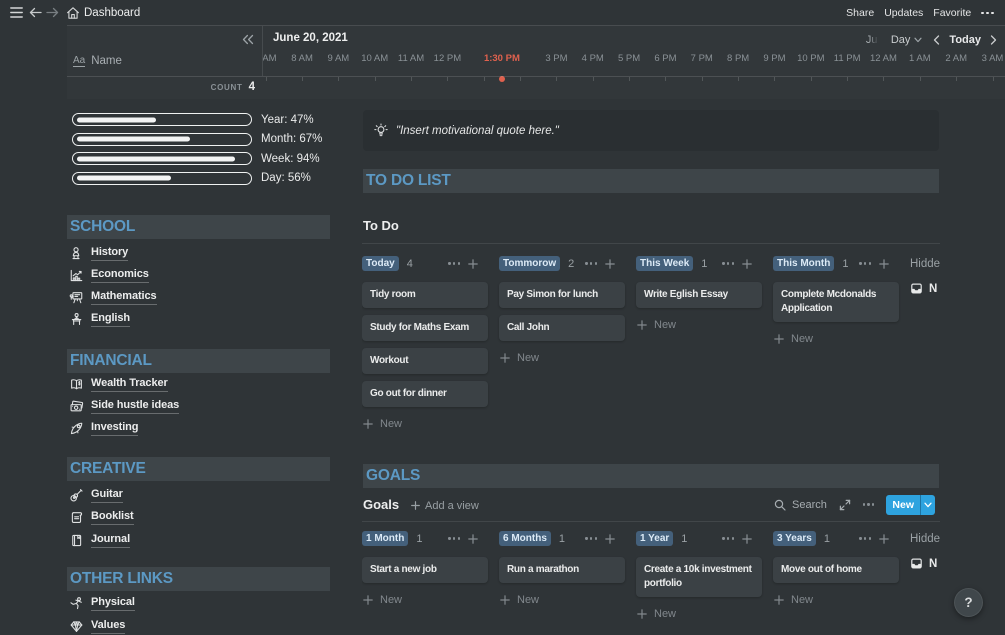  What do you see at coordinates (699, 295) in the screenshot?
I see `board-card: Write Eglish Essay` at bounding box center [699, 295].